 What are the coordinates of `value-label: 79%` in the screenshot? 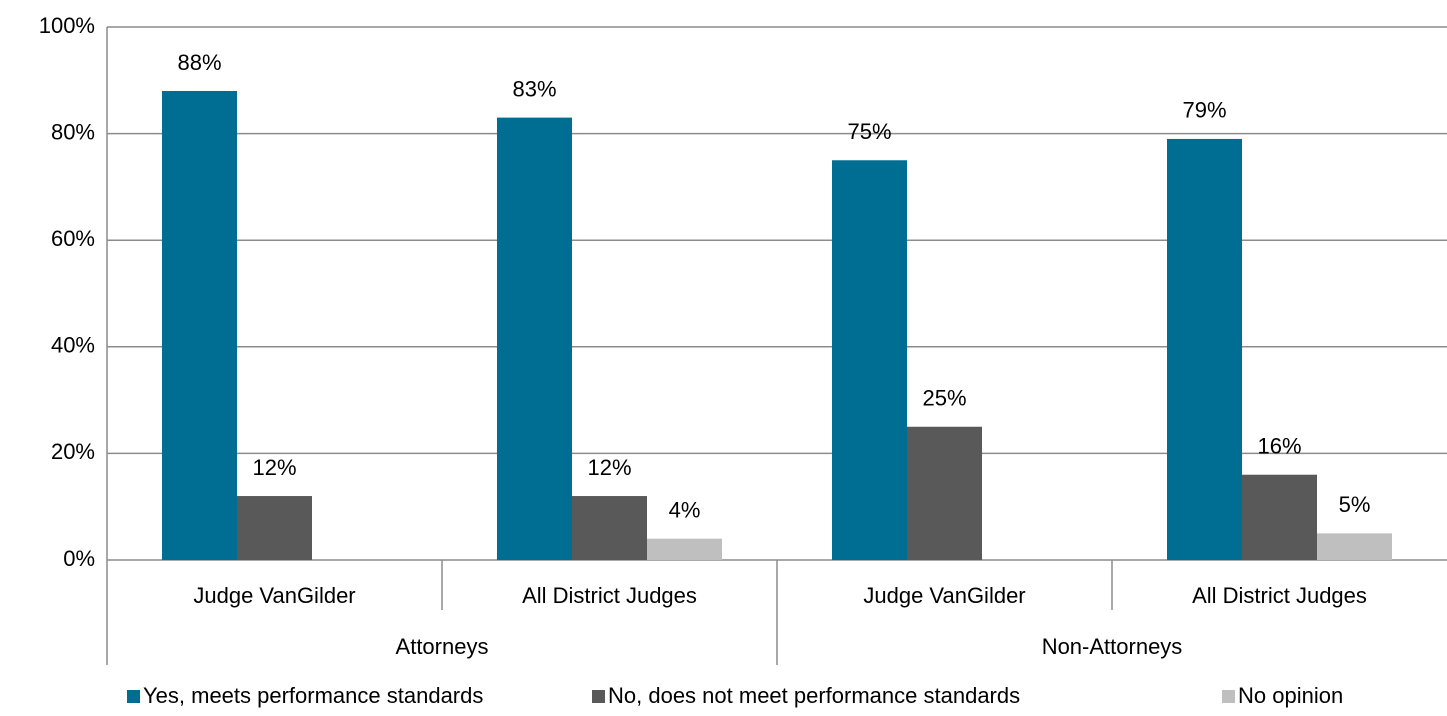 It's located at (1204, 110).